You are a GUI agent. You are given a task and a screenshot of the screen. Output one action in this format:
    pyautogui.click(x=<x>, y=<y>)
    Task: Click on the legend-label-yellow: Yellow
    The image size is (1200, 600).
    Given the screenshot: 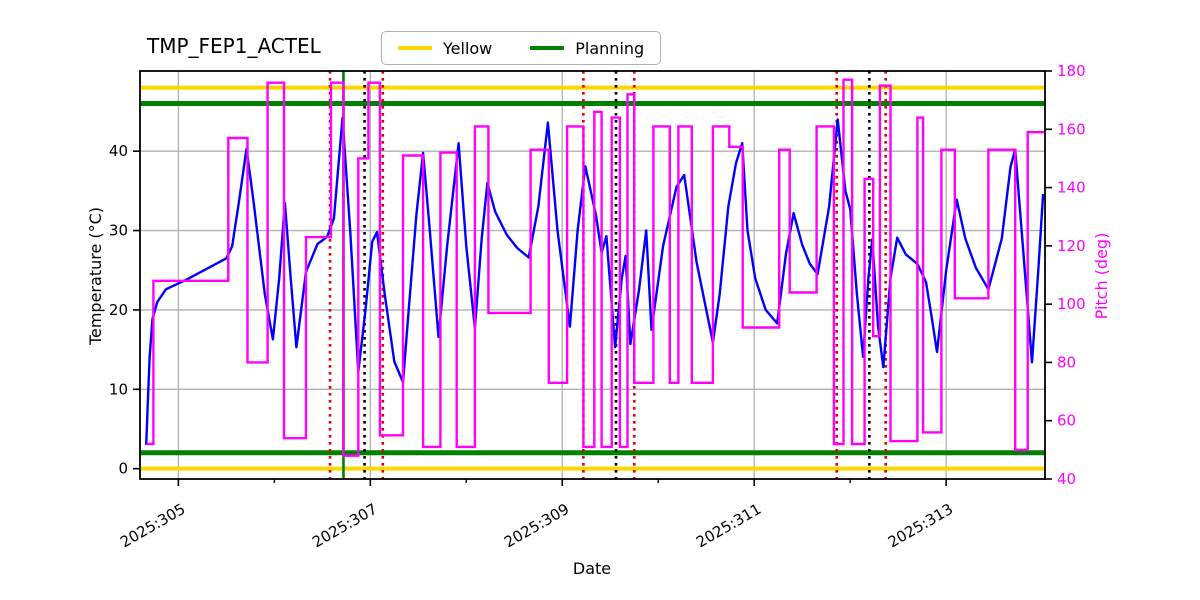 What is the action you would take?
    pyautogui.click(x=468, y=48)
    